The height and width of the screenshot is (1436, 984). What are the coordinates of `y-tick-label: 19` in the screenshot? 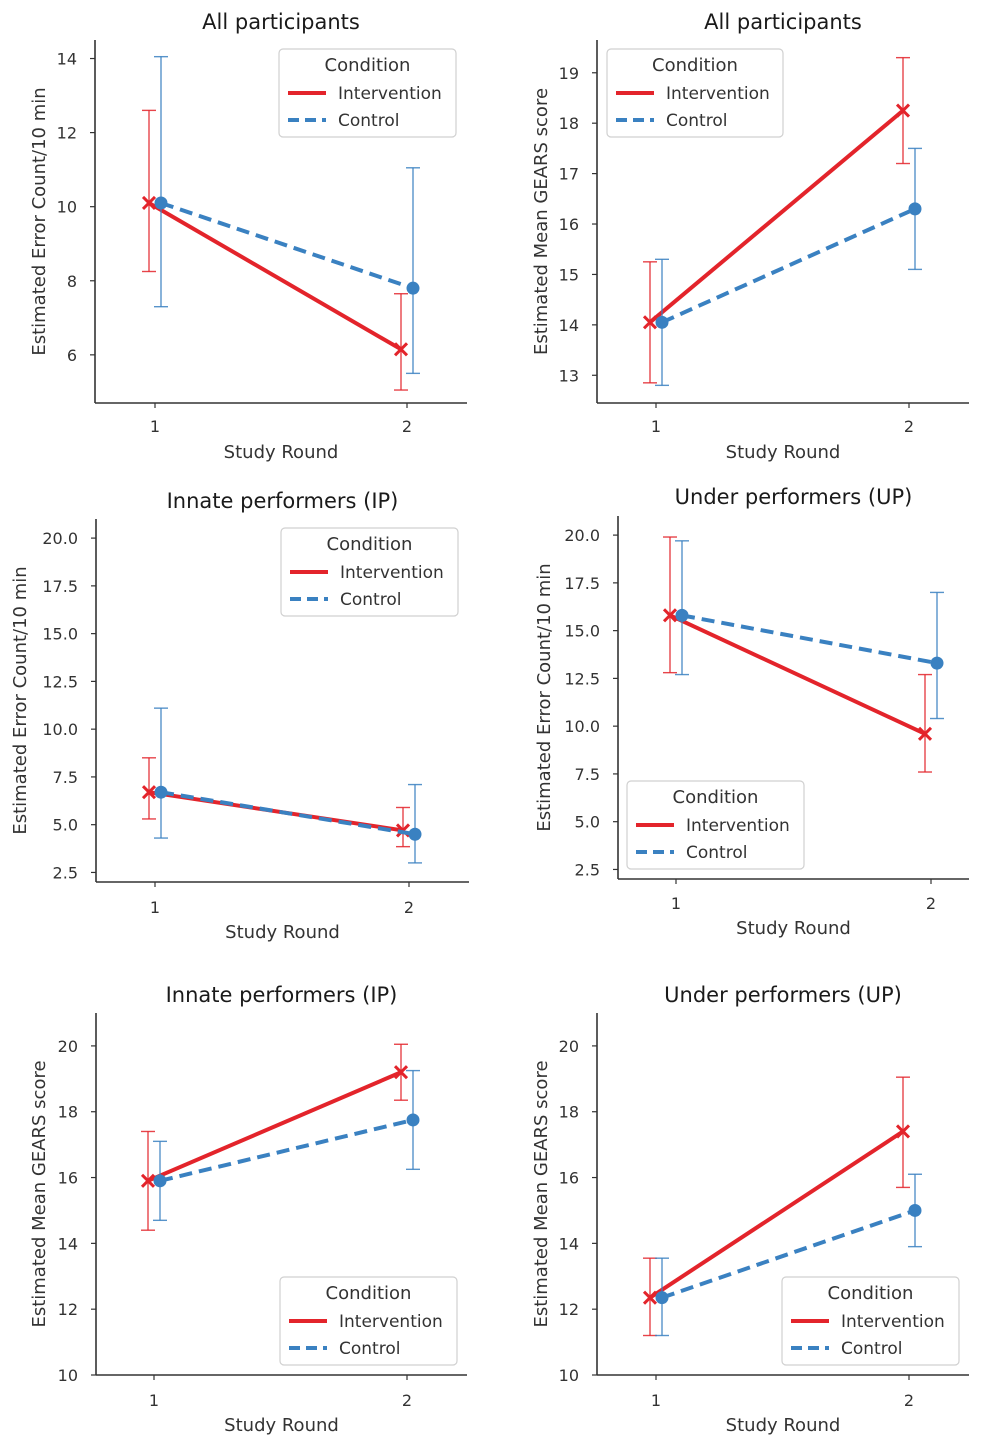 It's located at (569, 73).